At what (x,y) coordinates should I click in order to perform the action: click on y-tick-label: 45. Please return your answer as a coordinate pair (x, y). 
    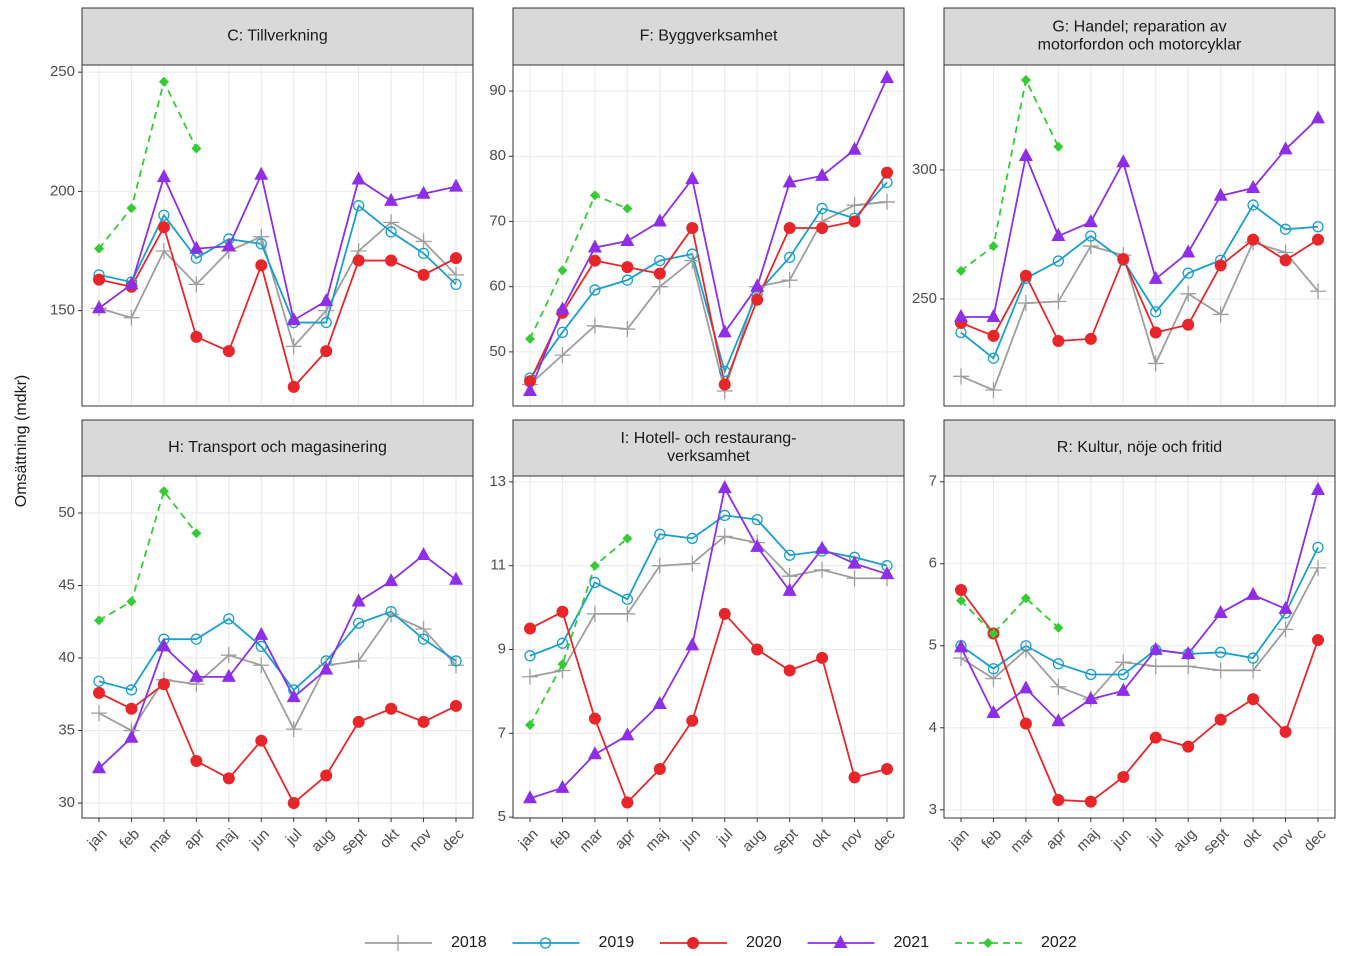
    Looking at the image, I should click on (66, 584).